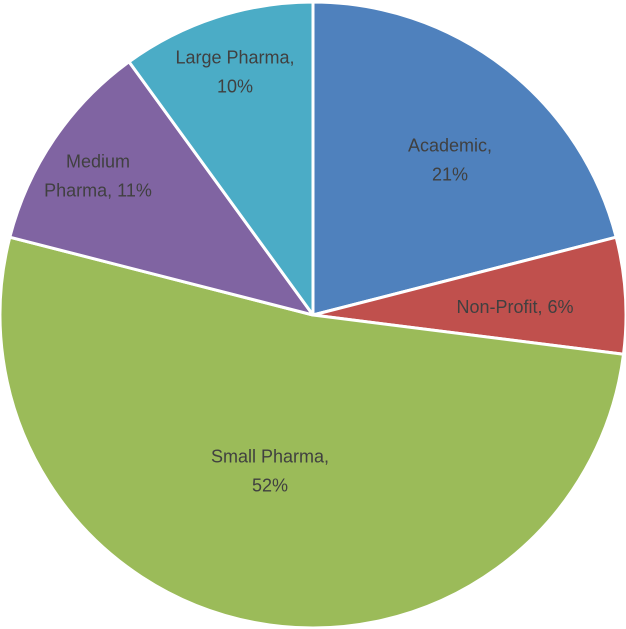 This screenshot has height=629, width=626. What do you see at coordinates (450, 160) in the screenshot?
I see `pie-label-academic: Academic, 21%` at bounding box center [450, 160].